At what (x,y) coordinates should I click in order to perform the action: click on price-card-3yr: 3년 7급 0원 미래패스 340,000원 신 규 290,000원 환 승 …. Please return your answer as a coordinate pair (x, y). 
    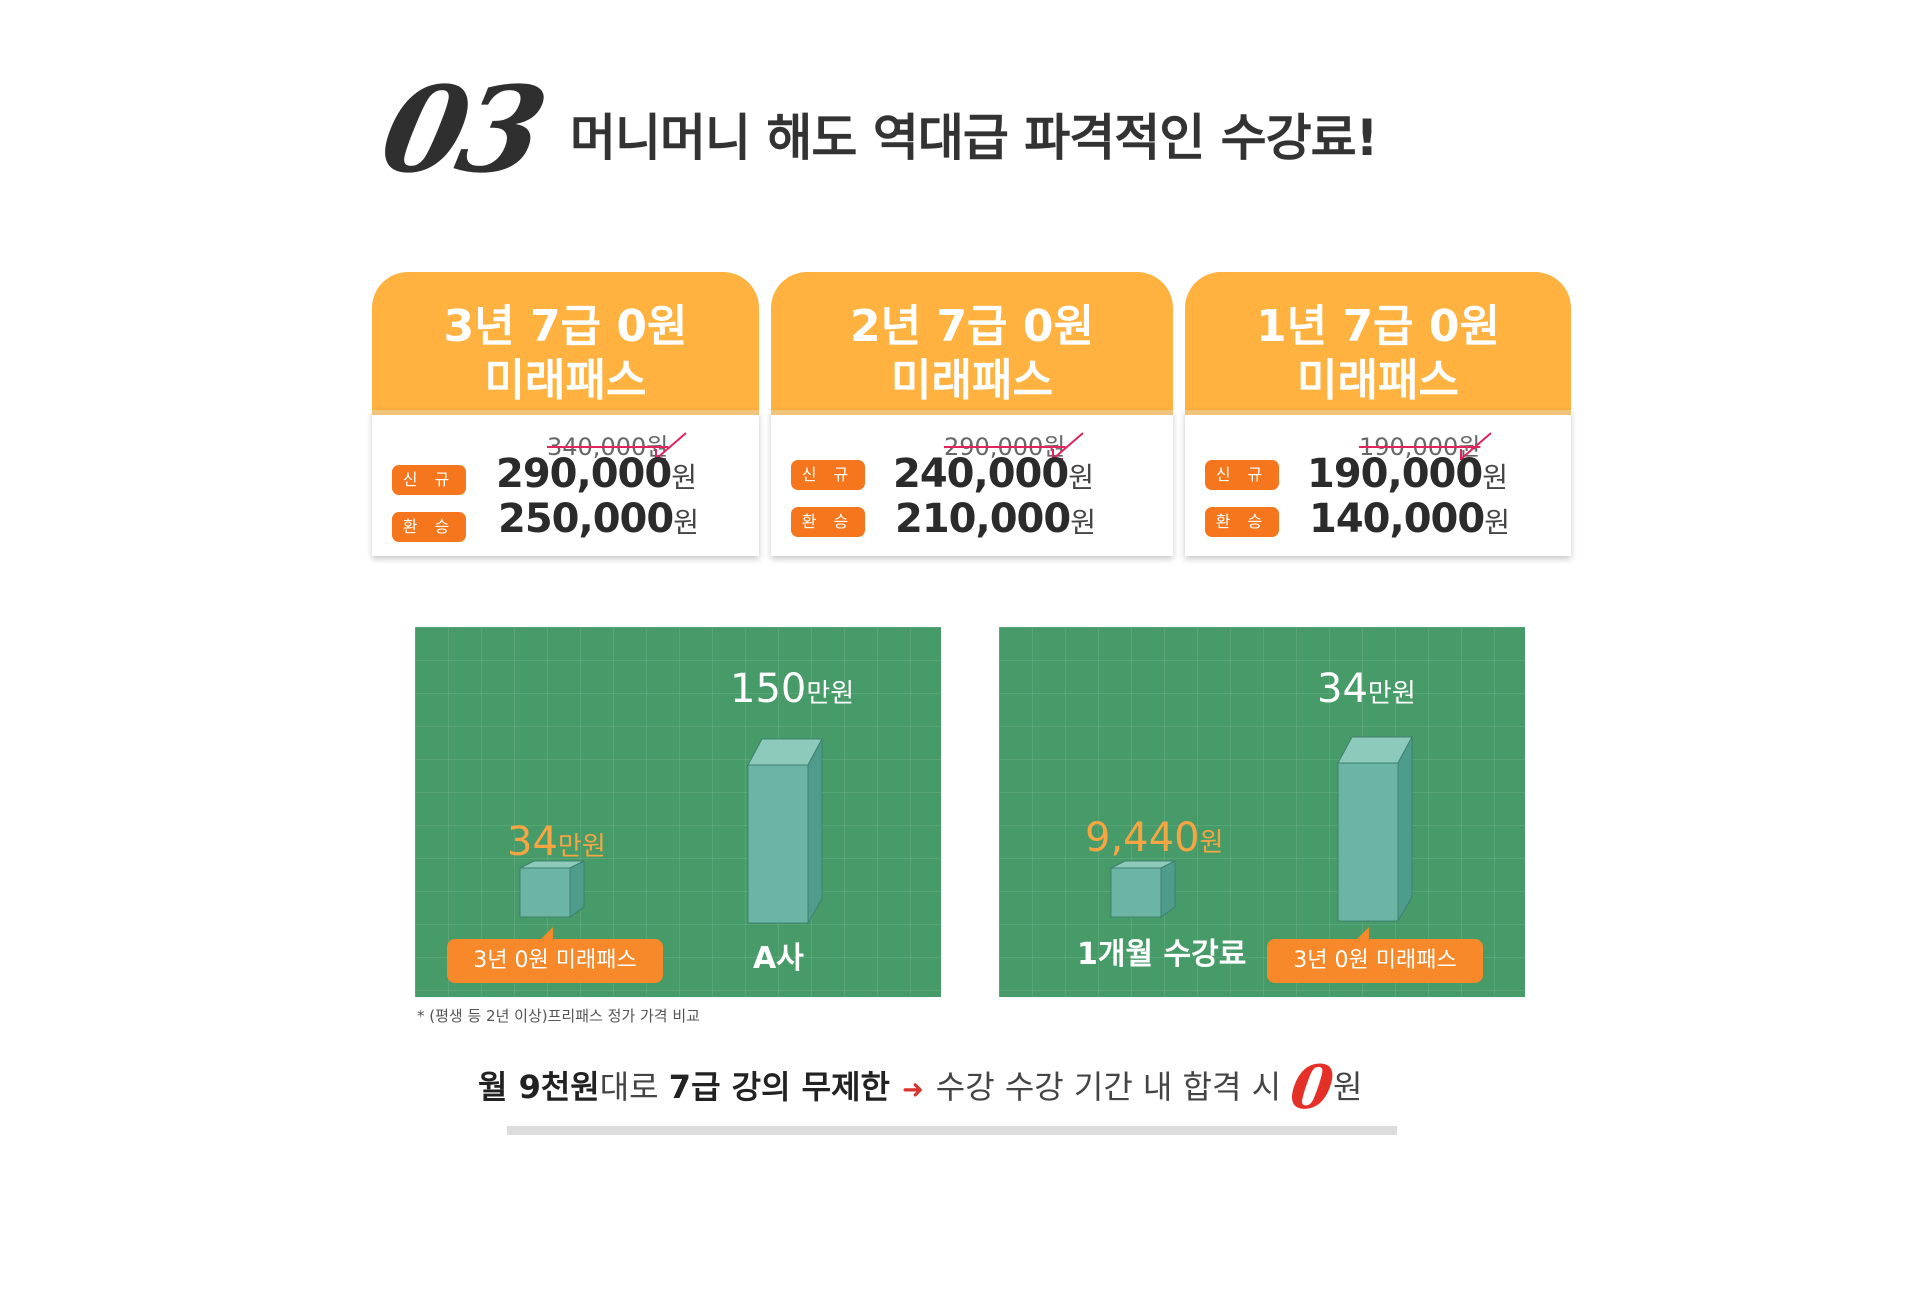
    Looking at the image, I should click on (565, 414).